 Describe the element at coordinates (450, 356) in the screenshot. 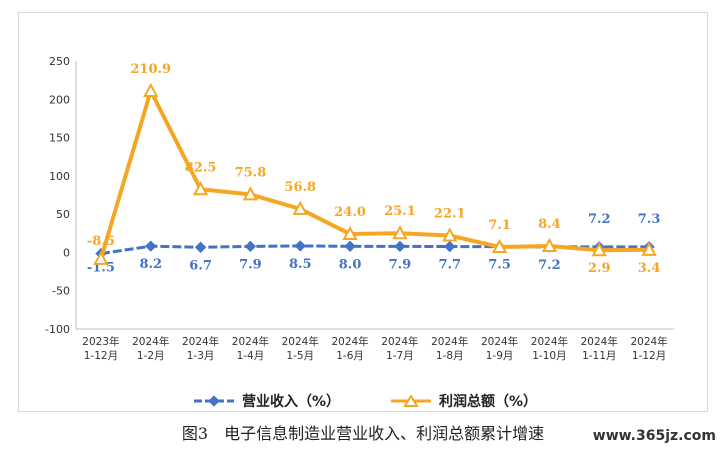

I see `x-tick-label: 1-8月` at that location.